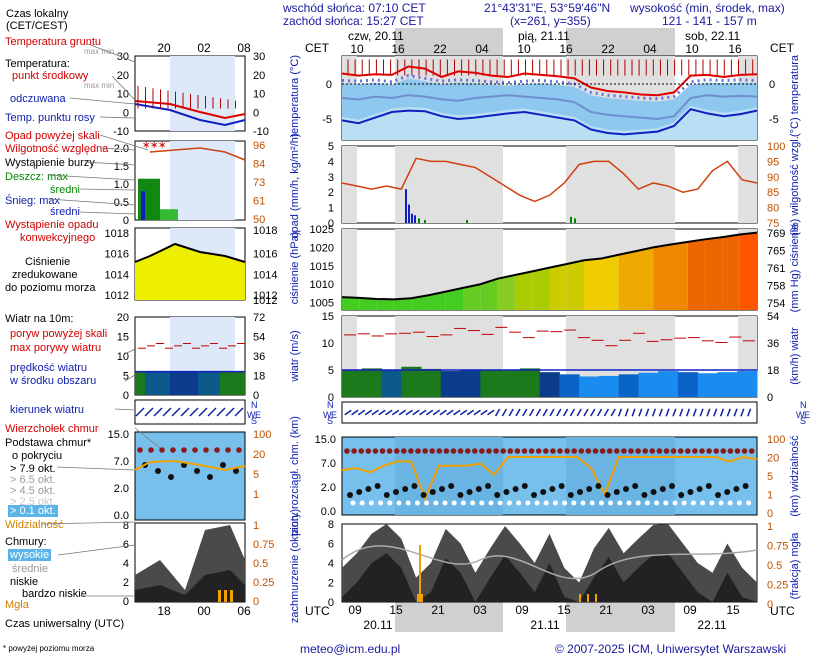 The image size is (820, 660). Describe the element at coordinates (803, 405) in the screenshot. I see `compass-letter: N` at that location.